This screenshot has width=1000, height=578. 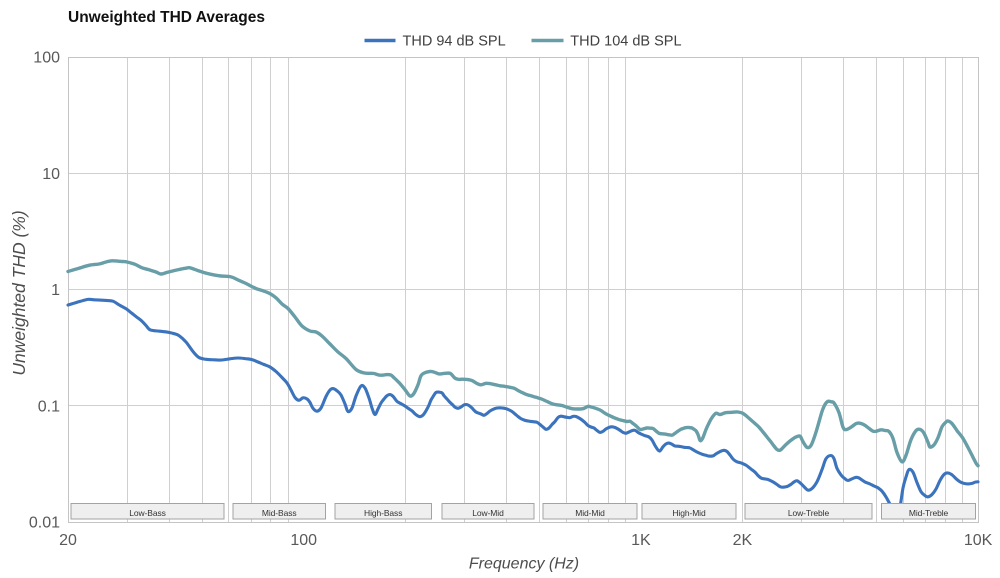 I want to click on svg-text: Unweighted THD Averages, so click(x=166, y=17).